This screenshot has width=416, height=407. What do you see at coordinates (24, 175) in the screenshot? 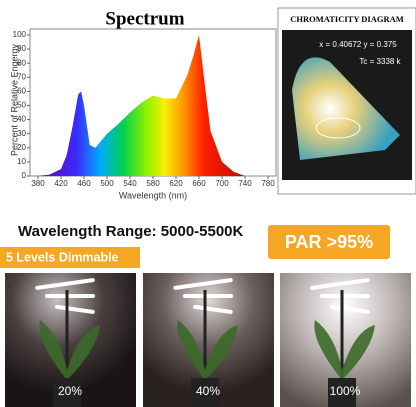
I see `y-tick-label: 0` at bounding box center [24, 175].